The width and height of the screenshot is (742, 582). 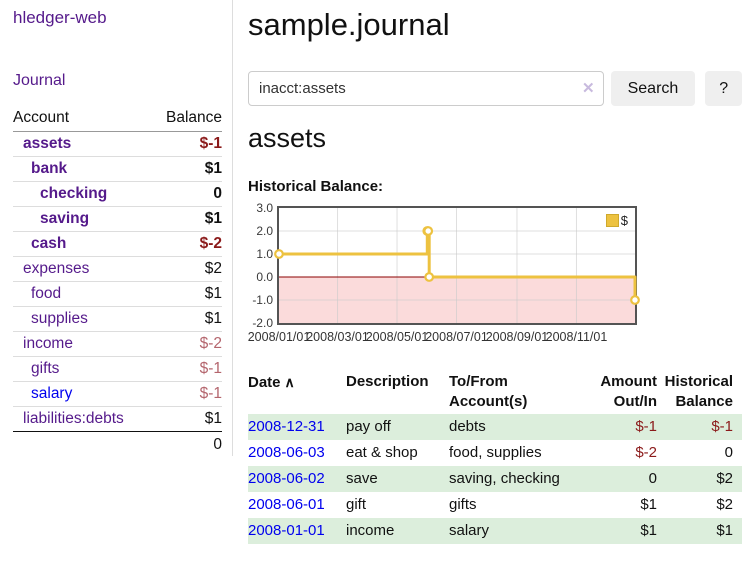 I want to click on accounts-total-row: 0, so click(x=117, y=444).